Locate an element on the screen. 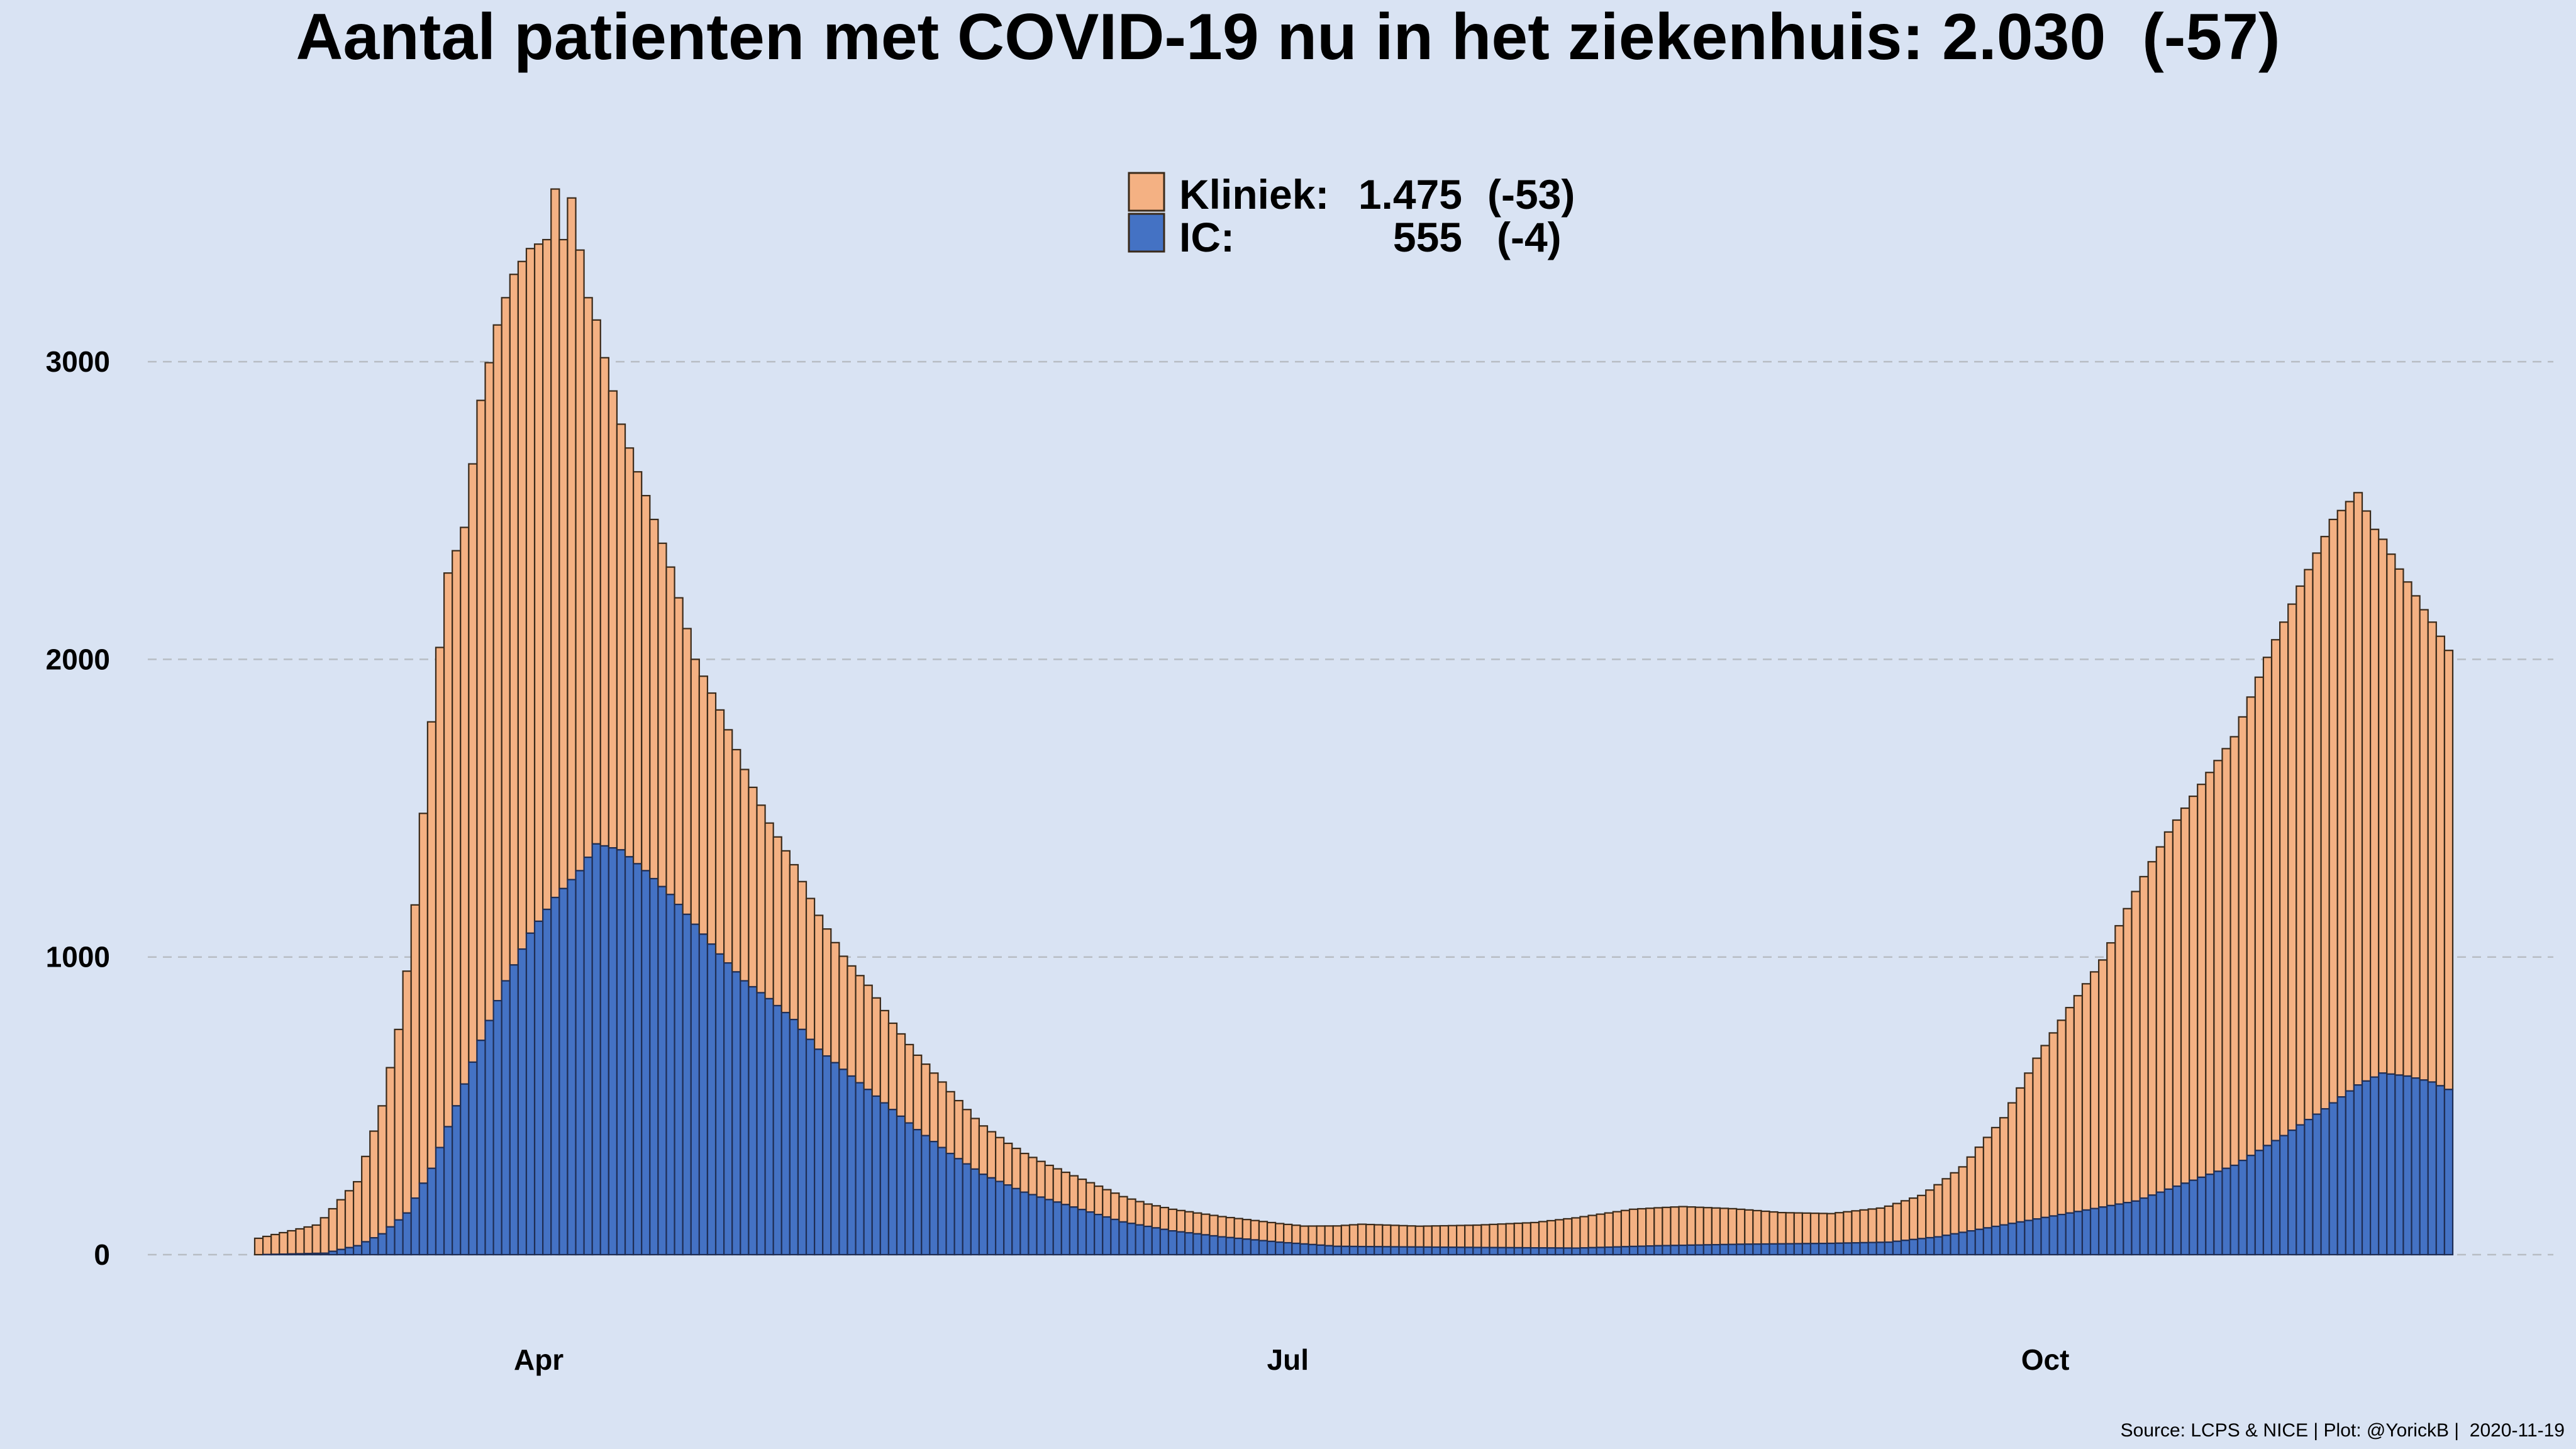 Image resolution: width=2576 pixels, height=1449 pixels. y-tick-label: 1000 is located at coordinates (78, 957).